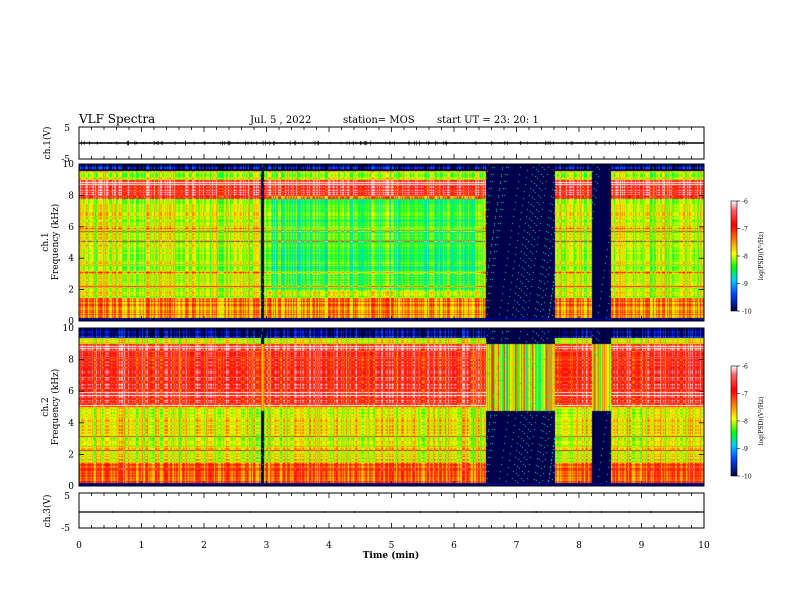  What do you see at coordinates (46, 241) in the screenshot?
I see `ch1-spec-ylabel-channel: ch.1` at bounding box center [46, 241].